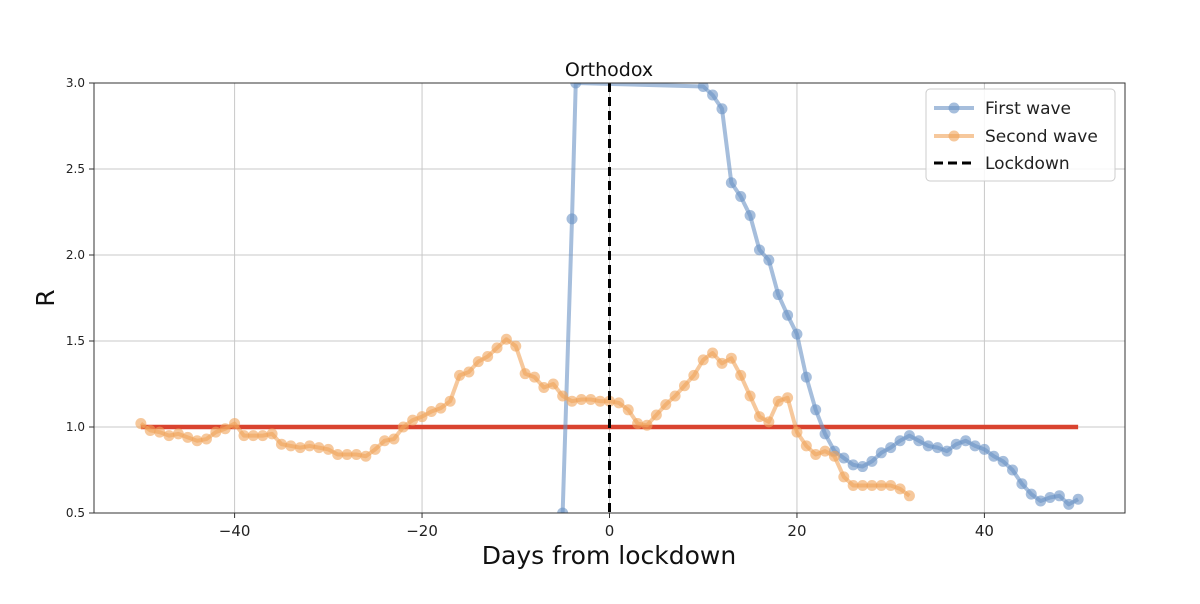 The height and width of the screenshot is (604, 1200). Describe the element at coordinates (422, 531) in the screenshot. I see `x-tick-label: −20` at that location.